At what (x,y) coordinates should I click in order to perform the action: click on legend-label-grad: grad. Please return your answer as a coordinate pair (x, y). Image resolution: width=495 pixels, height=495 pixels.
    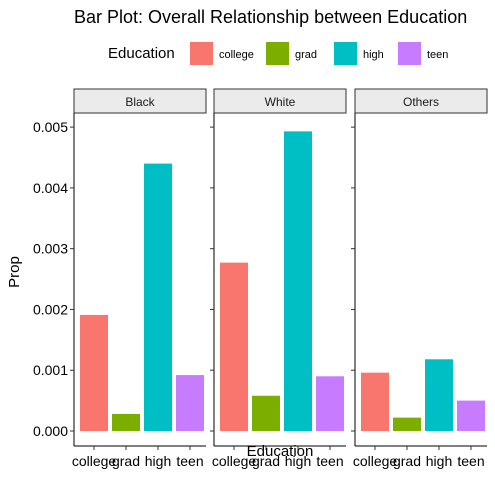
    Looking at the image, I should click on (306, 55).